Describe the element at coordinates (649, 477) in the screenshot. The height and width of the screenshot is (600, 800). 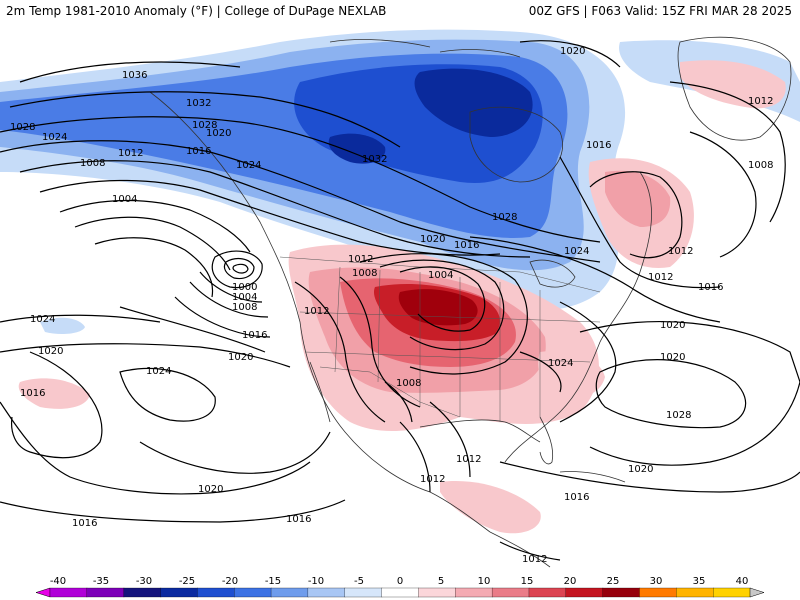
I see `isobar-1016-atlantic` at that location.